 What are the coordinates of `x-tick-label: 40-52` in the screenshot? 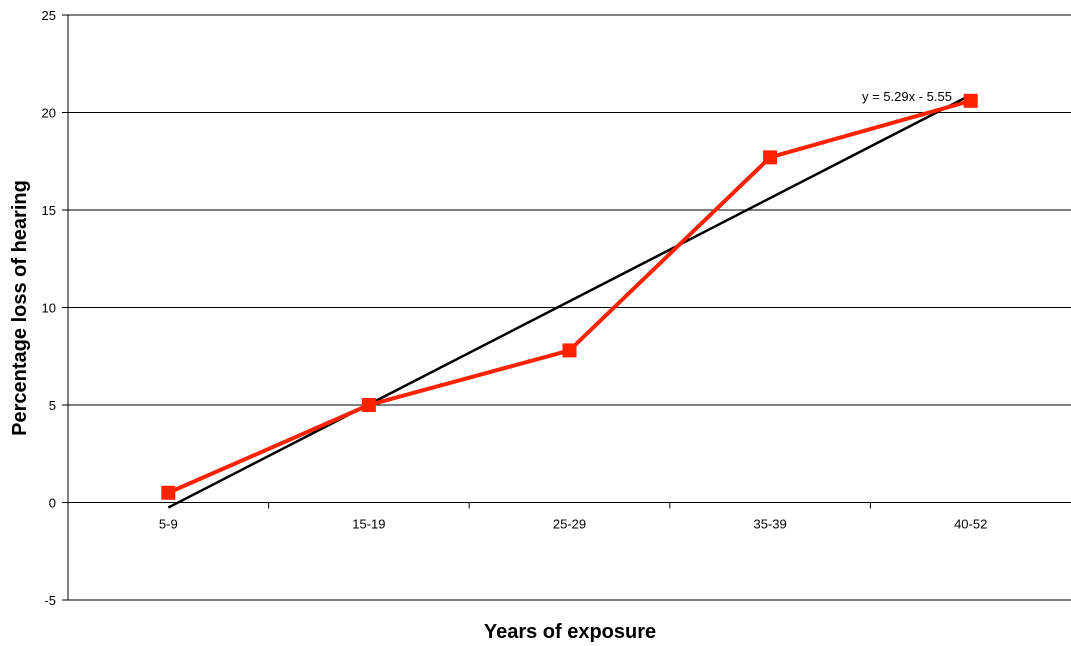 It's located at (970, 524).